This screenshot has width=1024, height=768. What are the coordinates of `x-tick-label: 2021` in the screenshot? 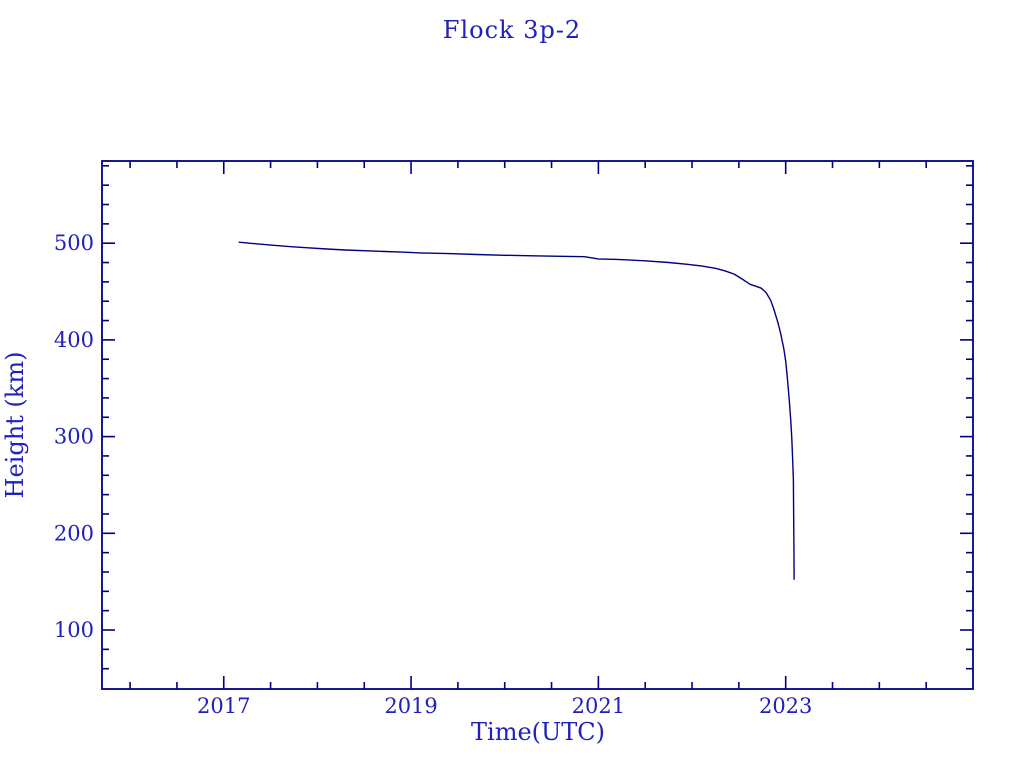 It's located at (598, 706).